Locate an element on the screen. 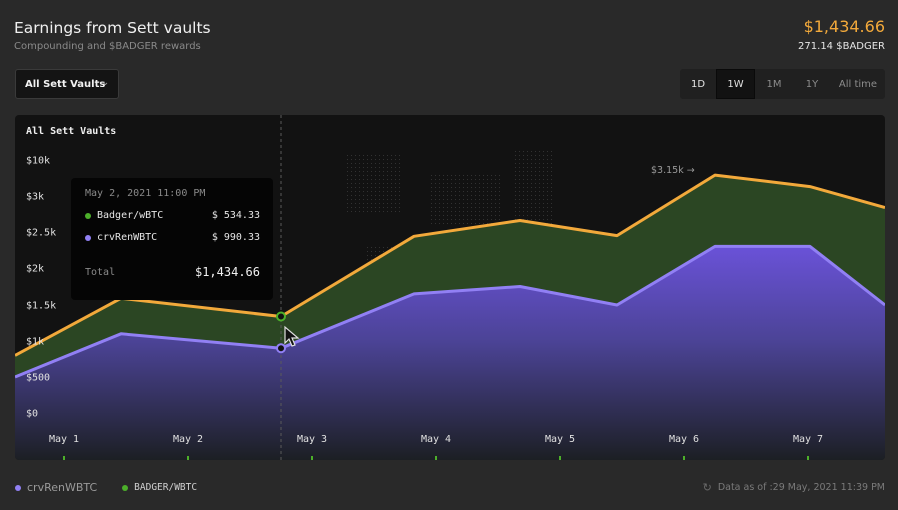 The height and width of the screenshot is (510, 898). tooltip-row-value: $ 534.33 is located at coordinates (235, 215).